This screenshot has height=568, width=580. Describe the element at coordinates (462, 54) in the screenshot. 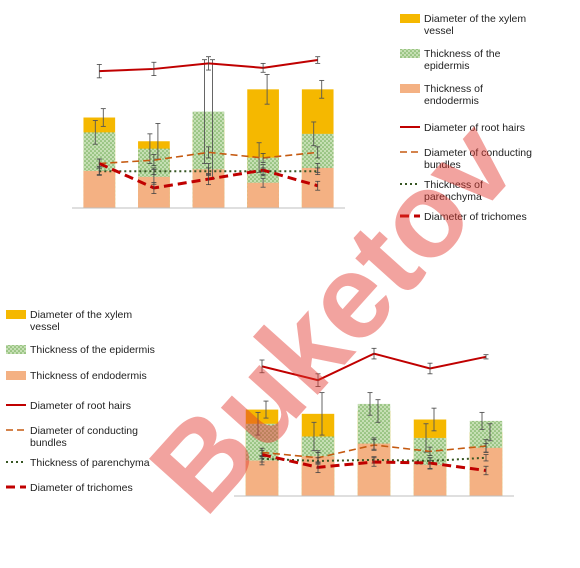

I see `legend-label-line: Thickness of the` at that location.